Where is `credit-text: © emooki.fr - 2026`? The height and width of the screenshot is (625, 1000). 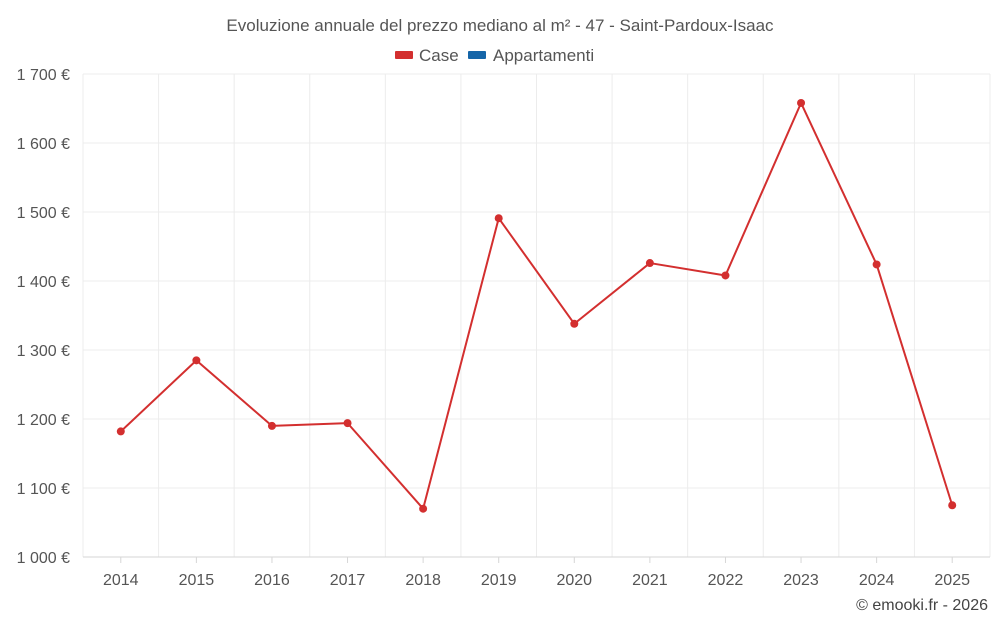
credit-text: © emooki.fr - 2026 is located at coordinates (922, 605).